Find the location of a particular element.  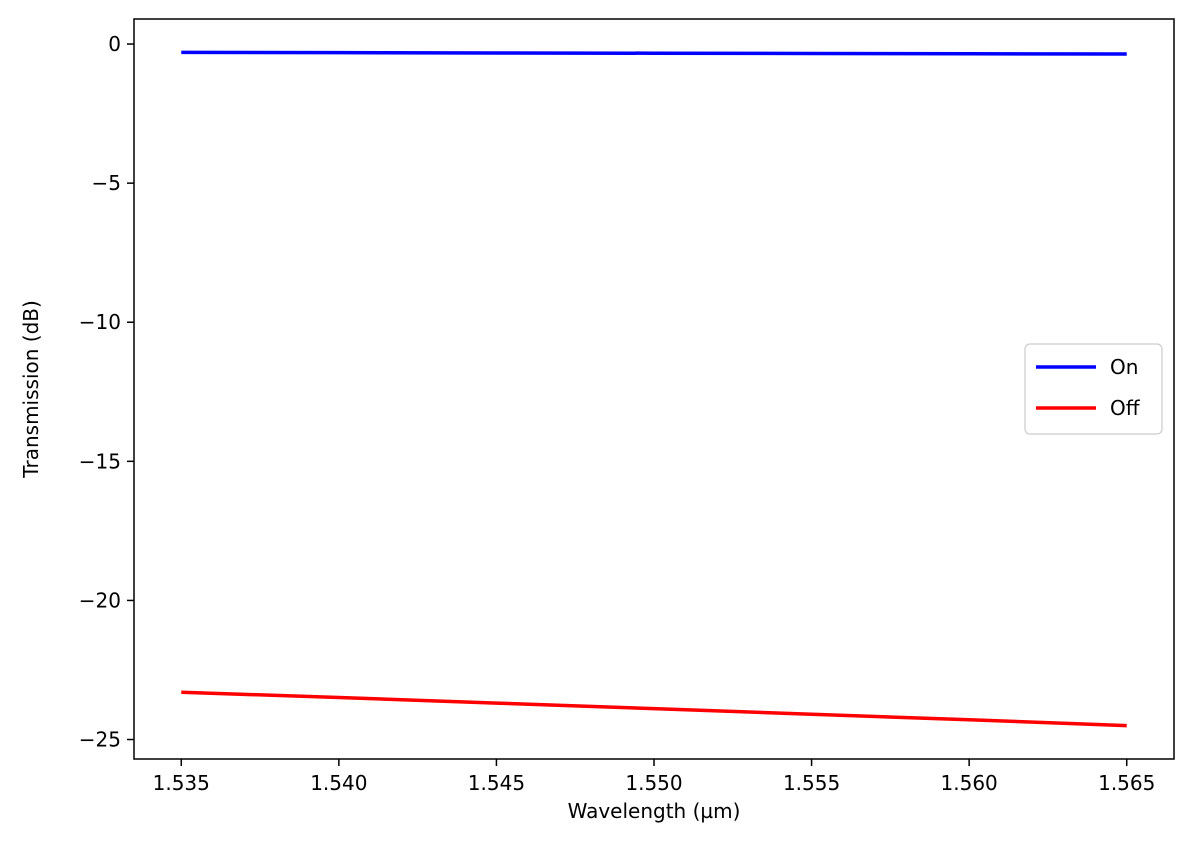

legend: On Off is located at coordinates (1093, 389).